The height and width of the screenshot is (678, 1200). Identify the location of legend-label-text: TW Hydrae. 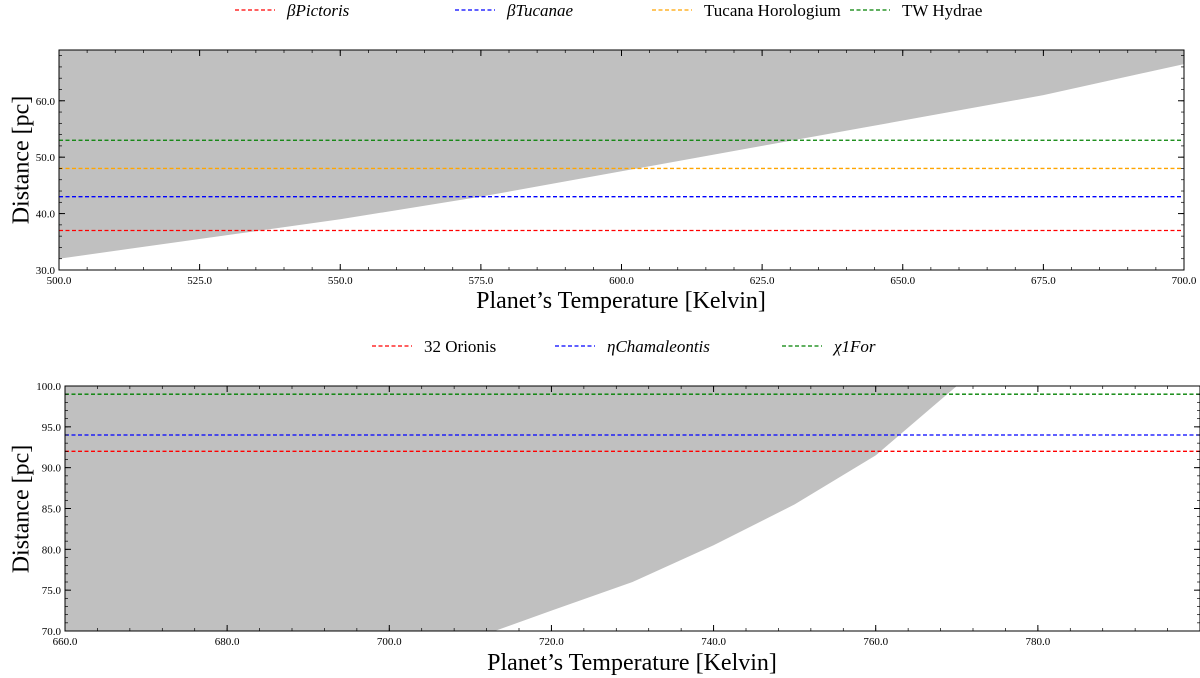
(942, 10).